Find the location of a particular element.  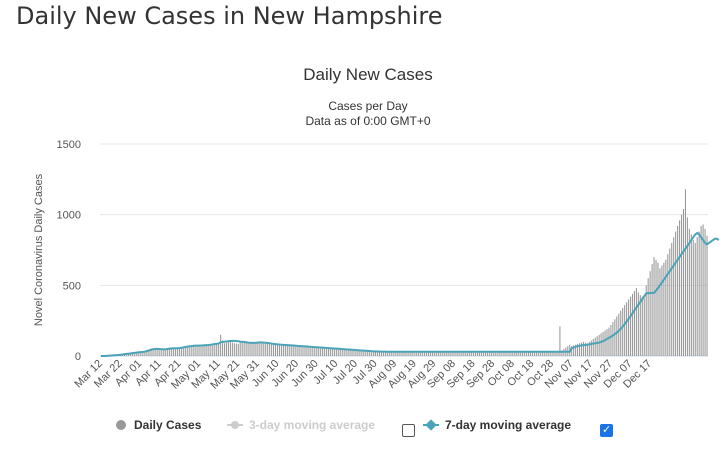

legend-daily-cases: Daily Cases is located at coordinates (158, 425).